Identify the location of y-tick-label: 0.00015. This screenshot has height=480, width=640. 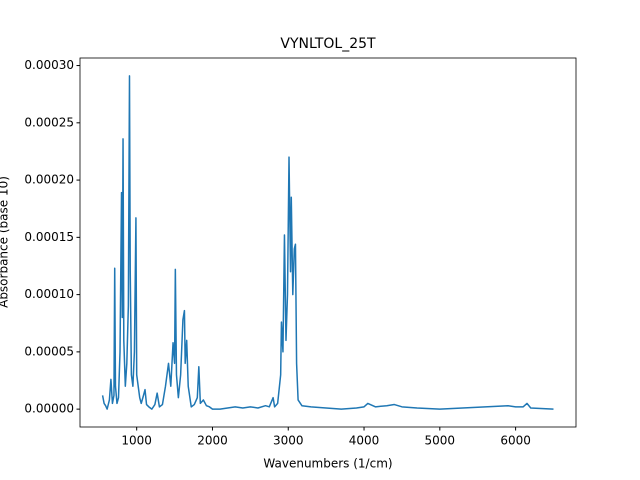
(49, 237).